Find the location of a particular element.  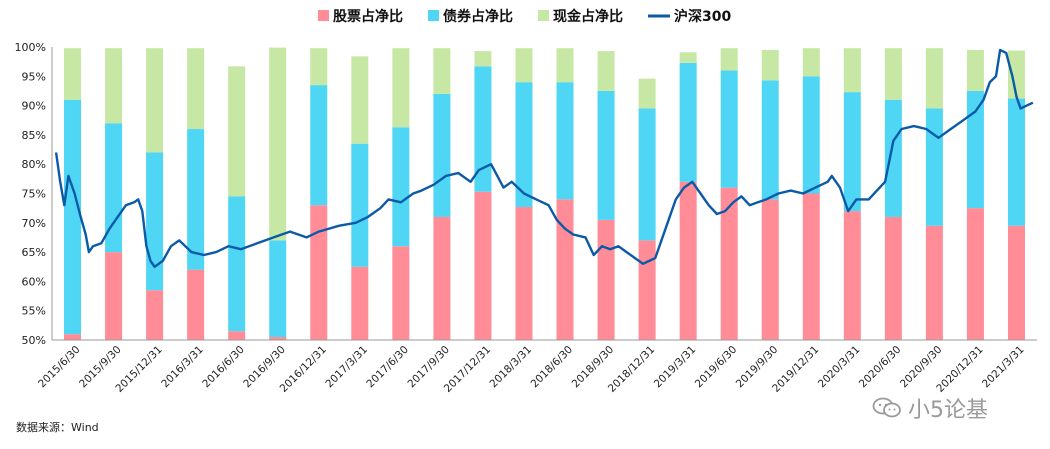

y-tick-label: 75% is located at coordinates (34, 194).